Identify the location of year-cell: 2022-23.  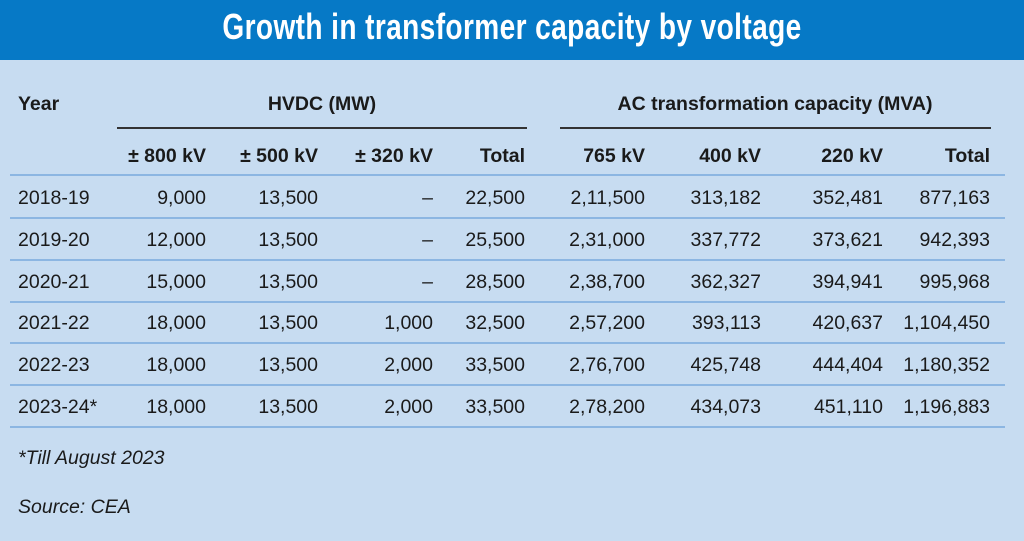
(54, 365).